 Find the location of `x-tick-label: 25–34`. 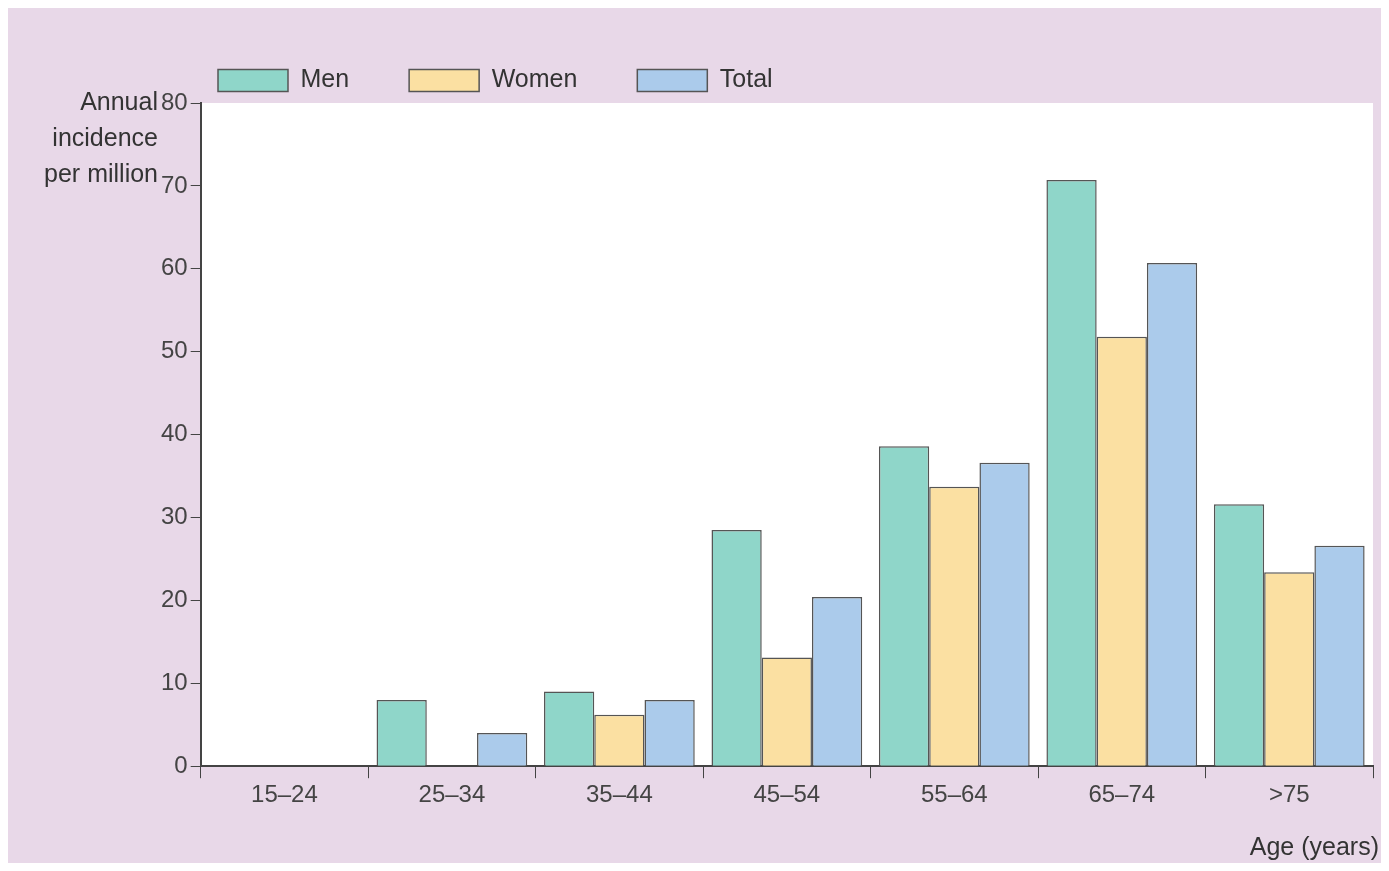

x-tick-label: 25–34 is located at coordinates (452, 794).